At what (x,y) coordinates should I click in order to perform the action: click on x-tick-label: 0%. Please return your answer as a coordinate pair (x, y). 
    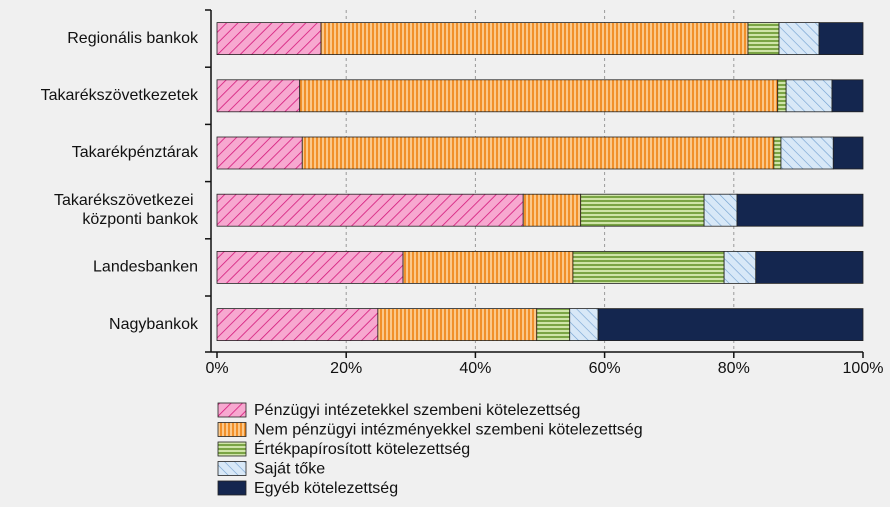
    Looking at the image, I should click on (216, 368).